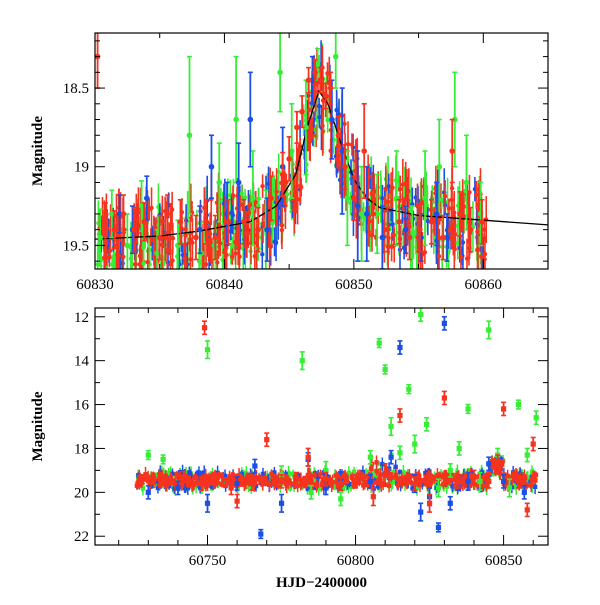  I want to click on x-tick-label: 60800, so click(356, 561).